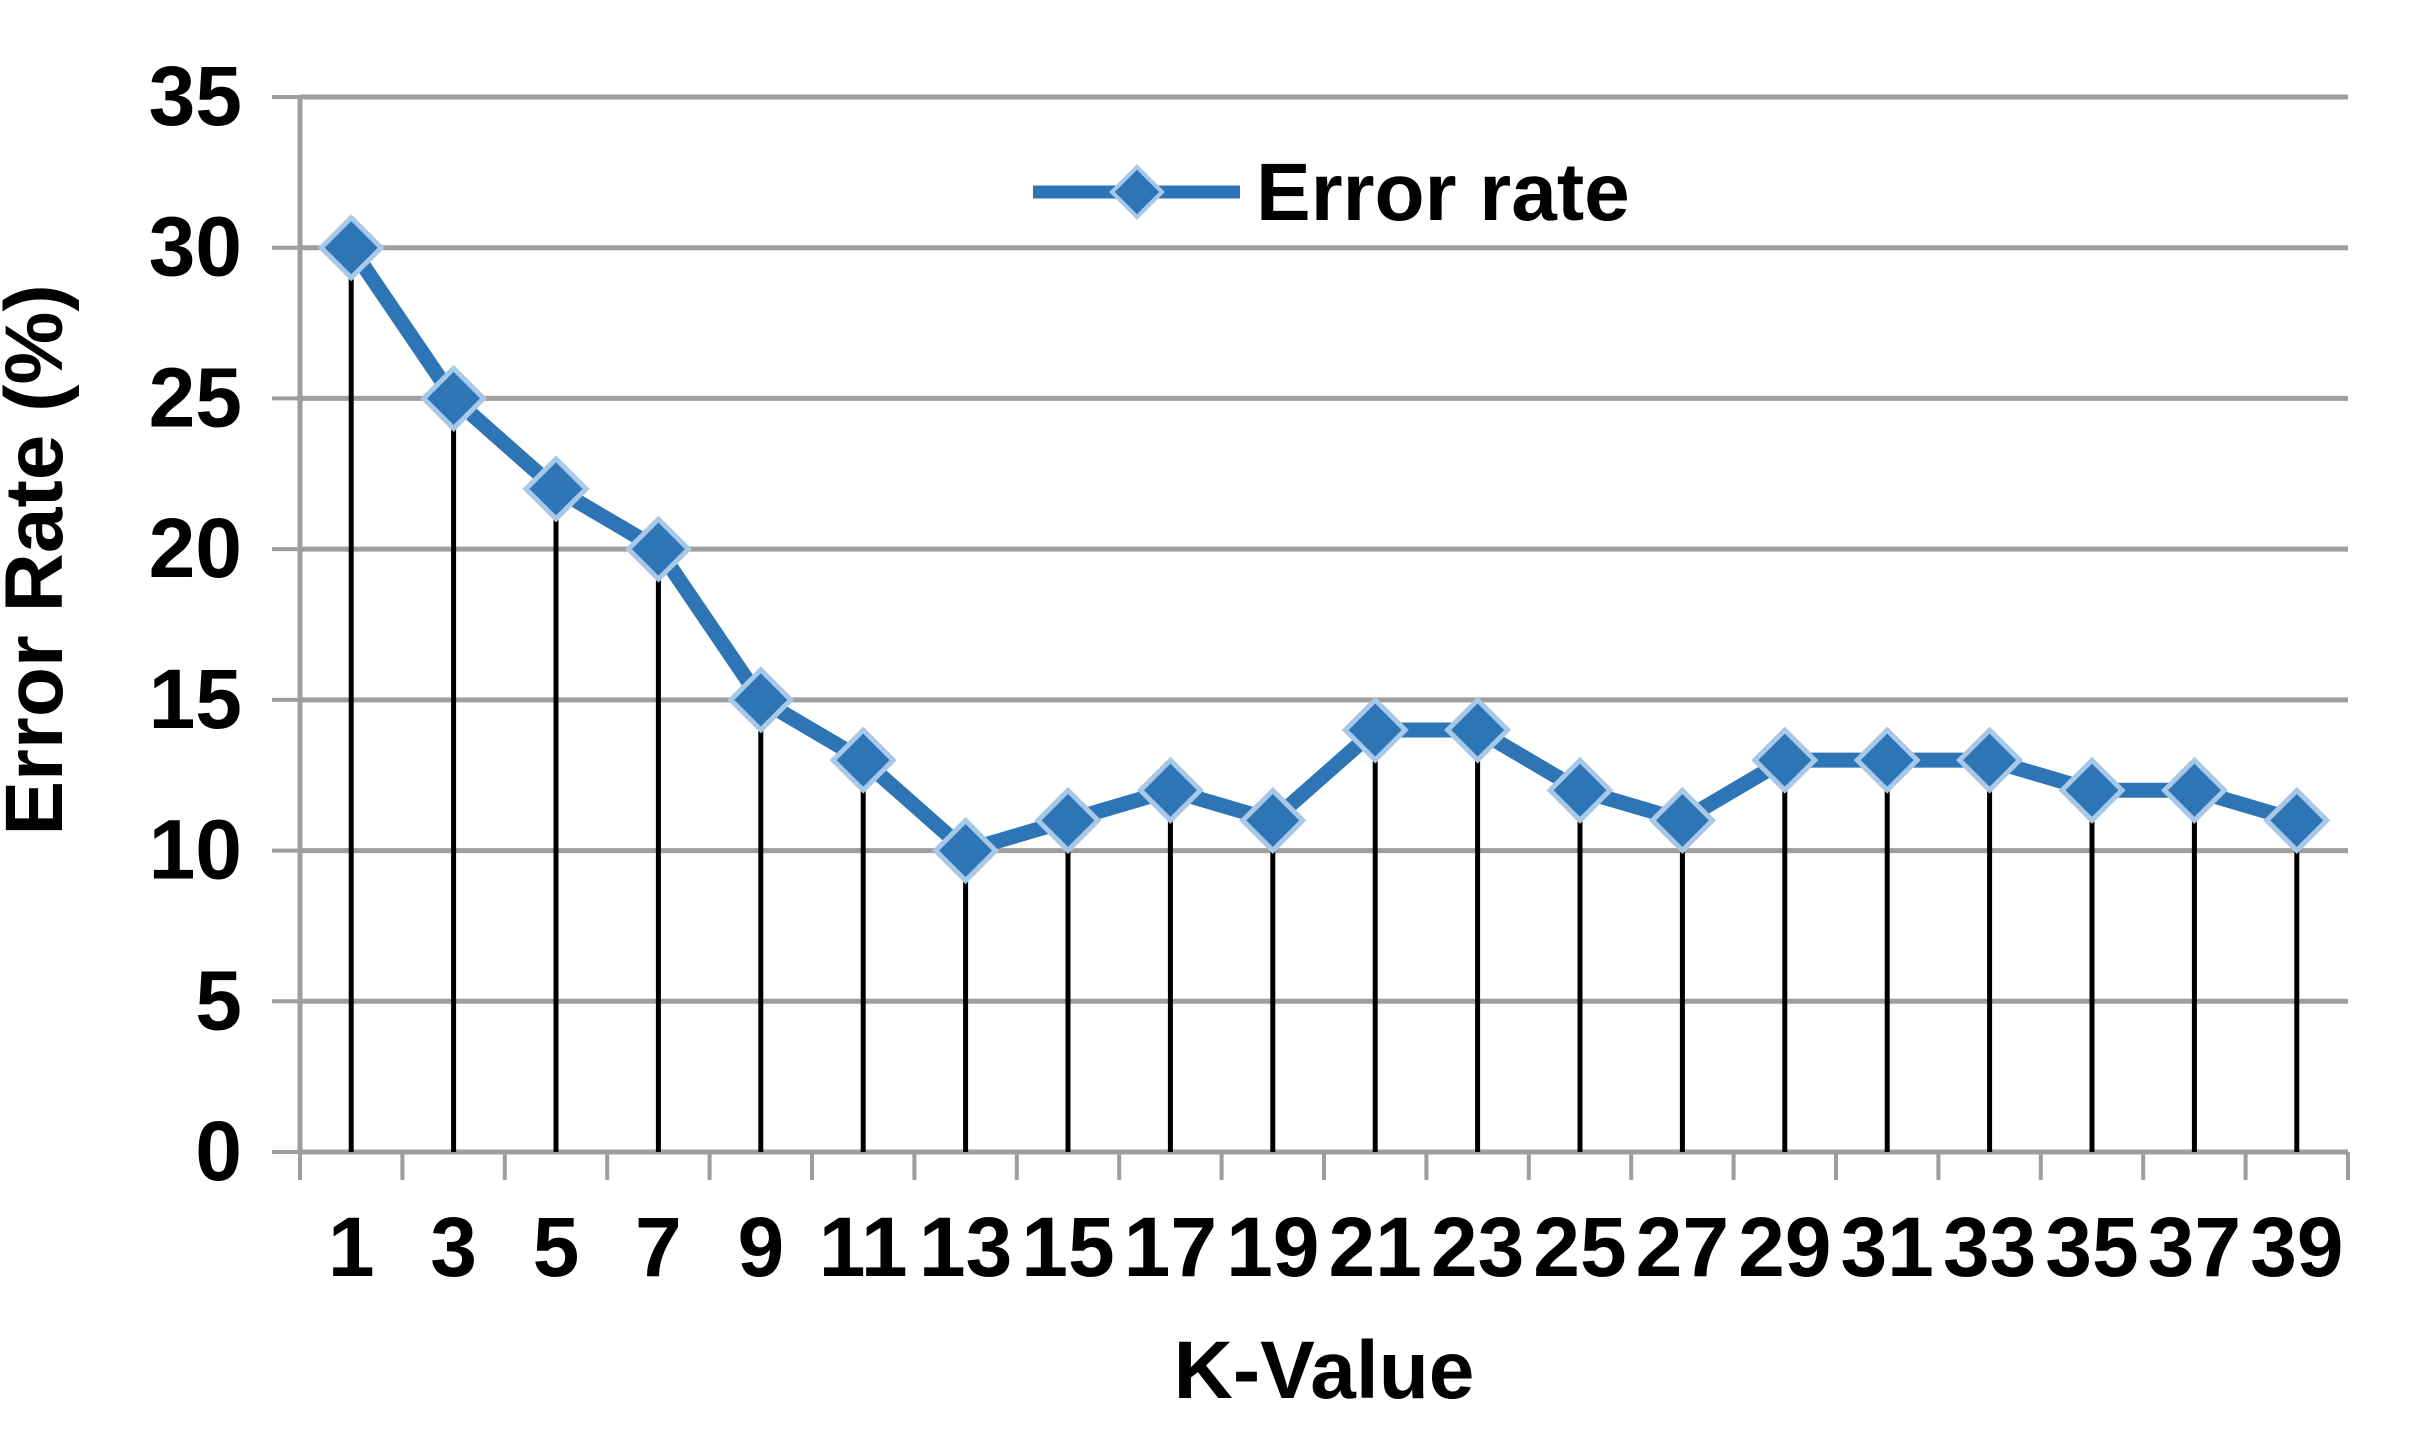 This screenshot has width=2409, height=1433. I want to click on legend: Error rate, so click(1331, 192).